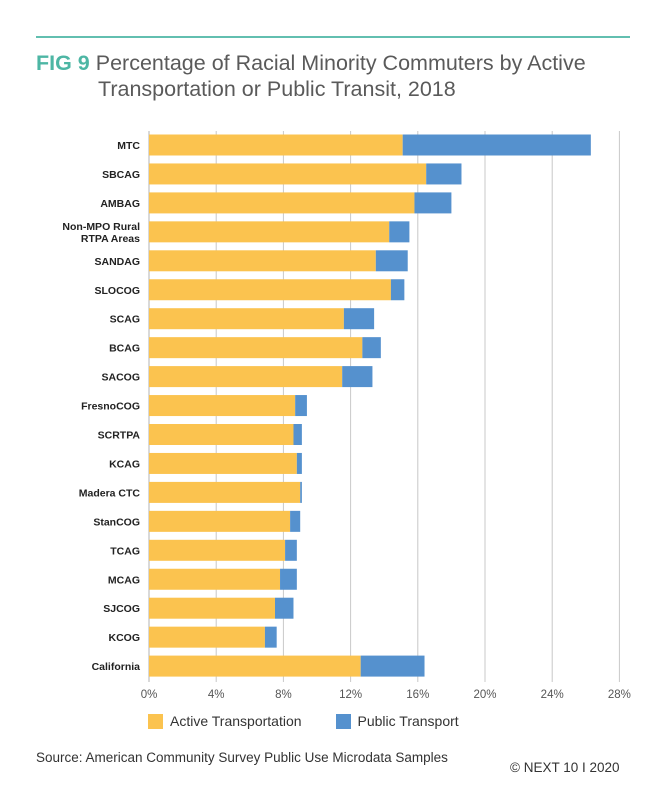 This screenshot has height=798, width=661. I want to click on x-tick-label: 24%, so click(552, 695).